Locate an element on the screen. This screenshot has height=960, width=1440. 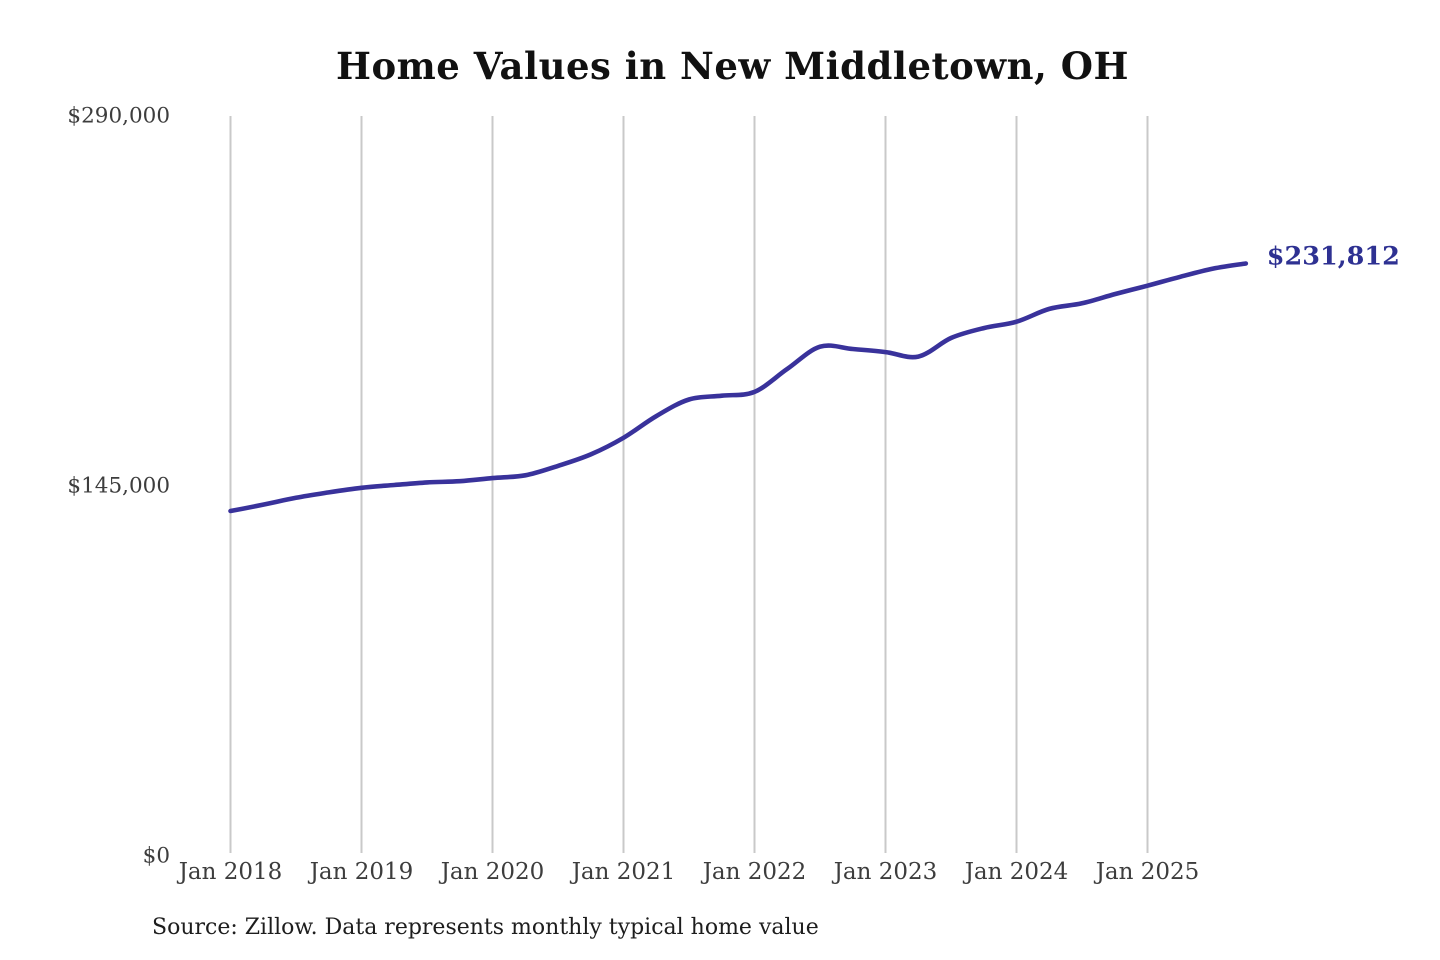
x-axis-tick-label: Jan 2018 is located at coordinates (230, 872).